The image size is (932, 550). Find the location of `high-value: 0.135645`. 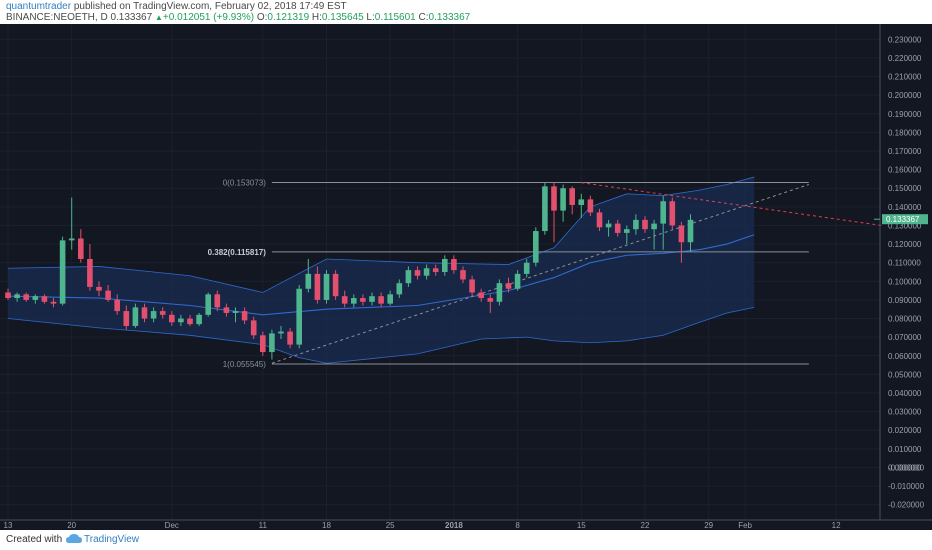

high-value: 0.135645 is located at coordinates (342, 17).